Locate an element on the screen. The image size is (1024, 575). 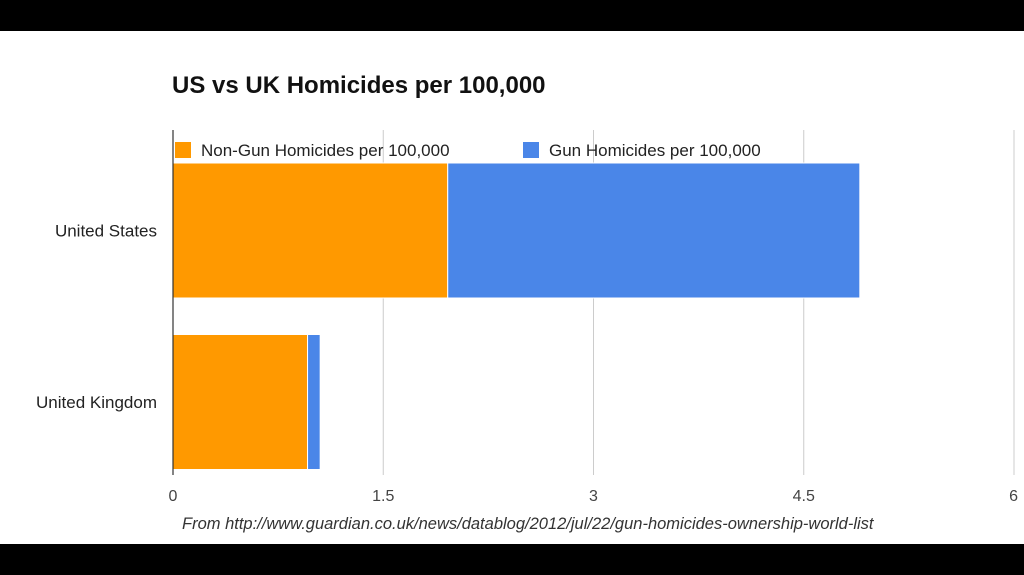
category-label-1: United Kingdom is located at coordinates (96, 402).